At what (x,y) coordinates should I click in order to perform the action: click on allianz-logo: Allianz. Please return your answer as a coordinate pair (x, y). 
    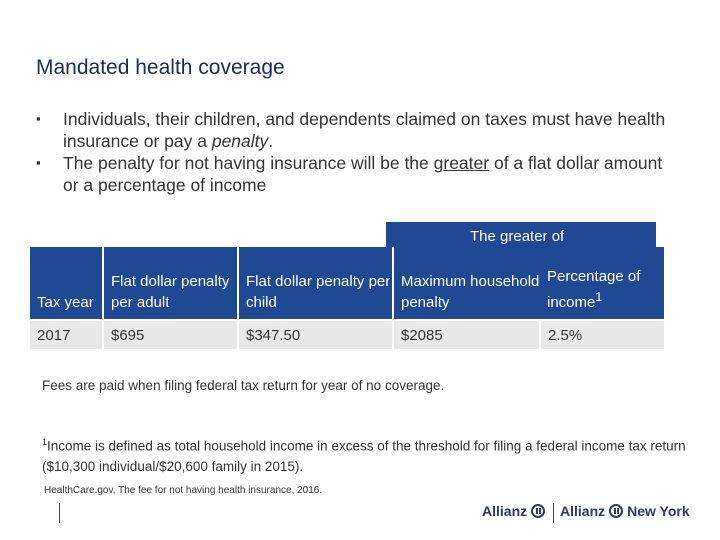
    Looking at the image, I should click on (514, 511).